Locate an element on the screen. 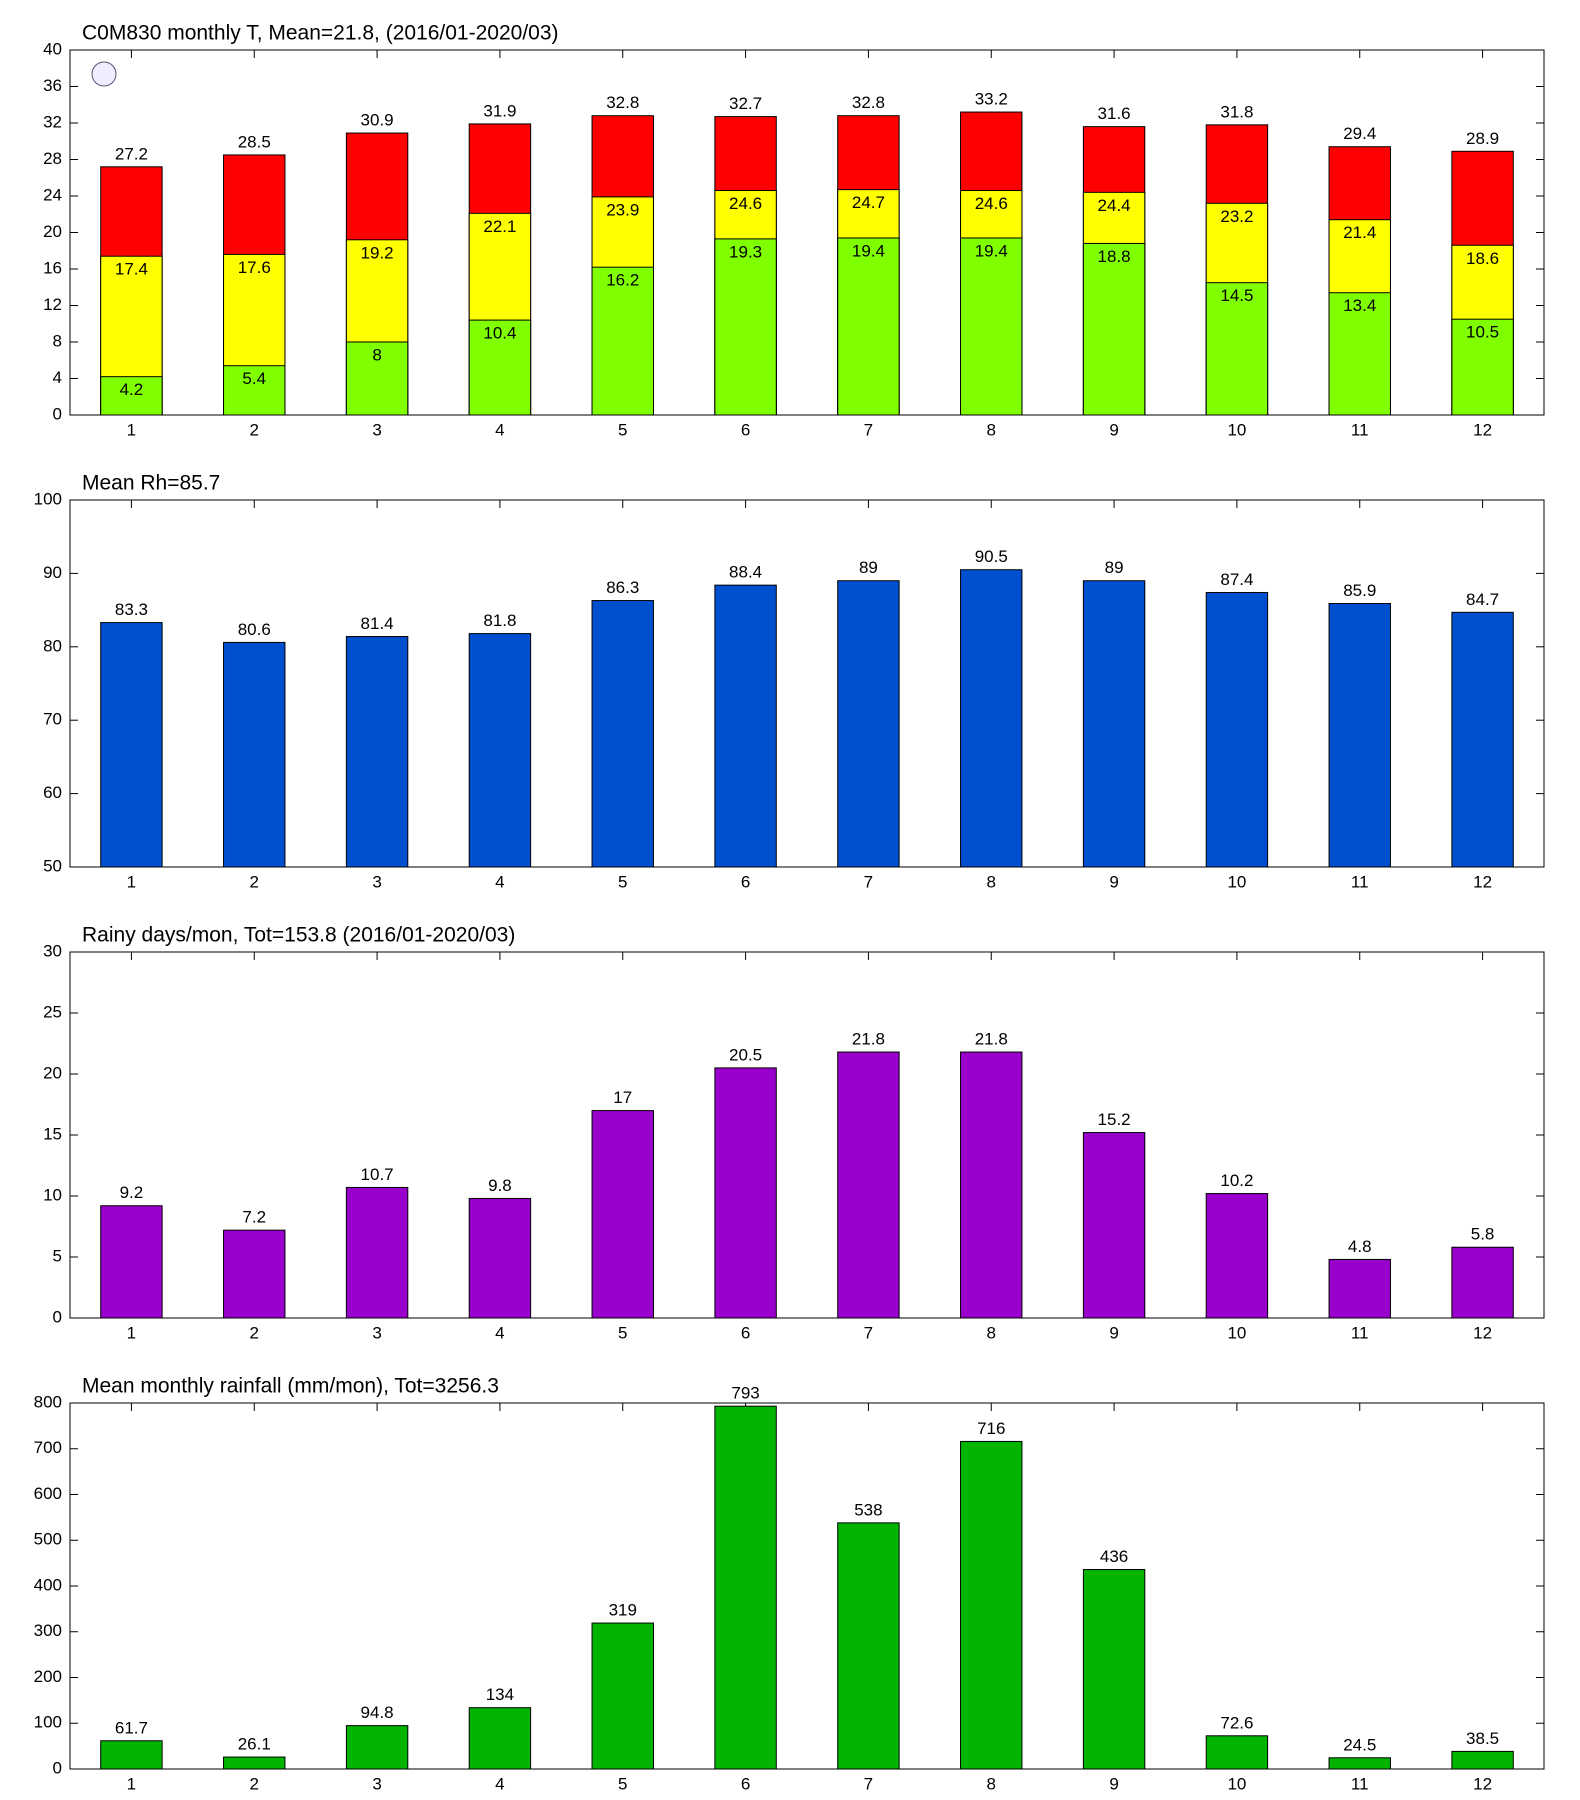  y-tick-label: 30 is located at coordinates (52, 950).